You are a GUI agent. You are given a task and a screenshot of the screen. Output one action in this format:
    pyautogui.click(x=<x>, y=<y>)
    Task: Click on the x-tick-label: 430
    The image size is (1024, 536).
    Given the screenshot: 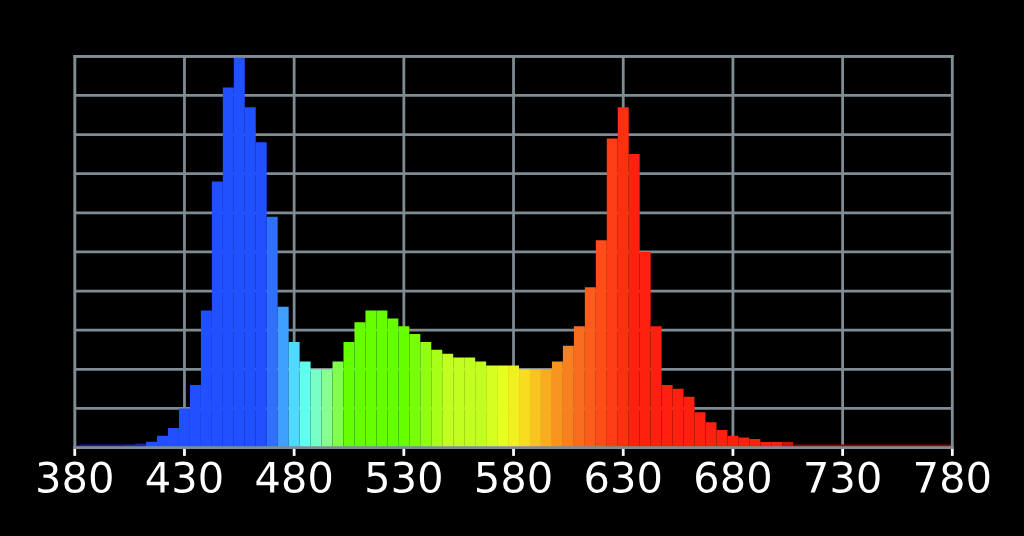 What is the action you would take?
    pyautogui.click(x=184, y=477)
    